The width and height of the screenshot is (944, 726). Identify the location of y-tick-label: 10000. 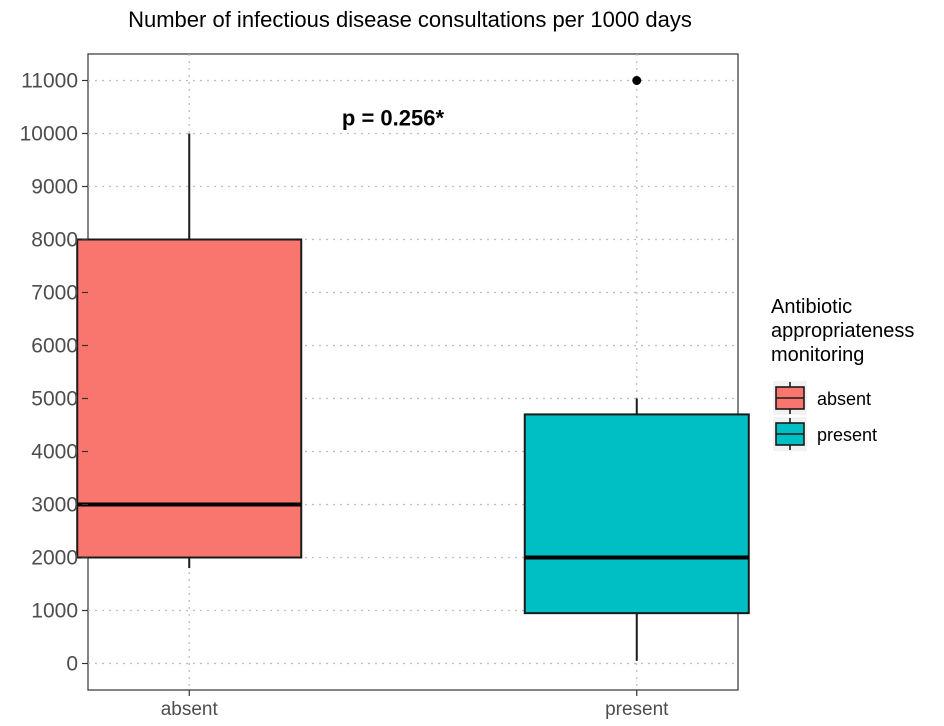
(49, 134).